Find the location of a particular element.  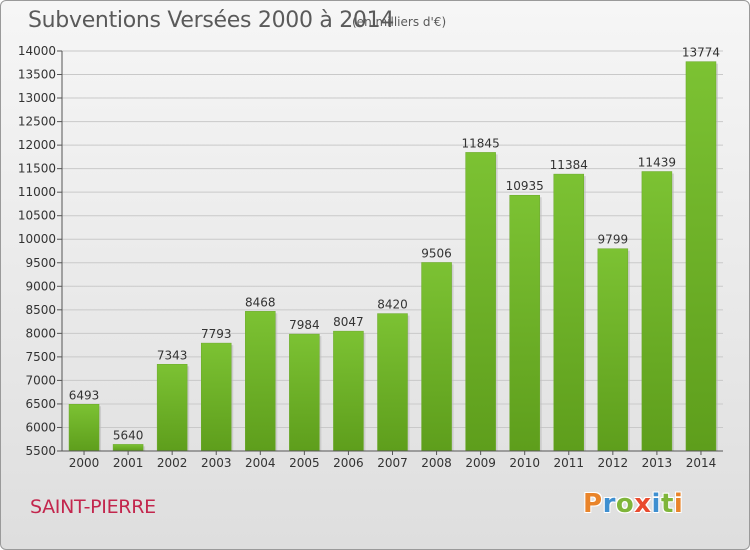

x-tick-label: 2005 is located at coordinates (304, 463).